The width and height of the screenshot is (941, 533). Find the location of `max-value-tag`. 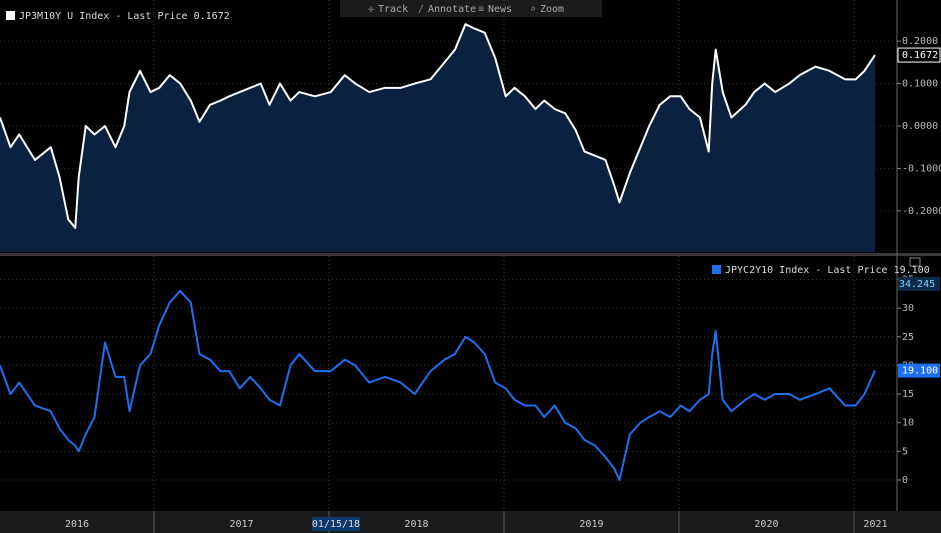

max-value-tag is located at coordinates (919, 283).